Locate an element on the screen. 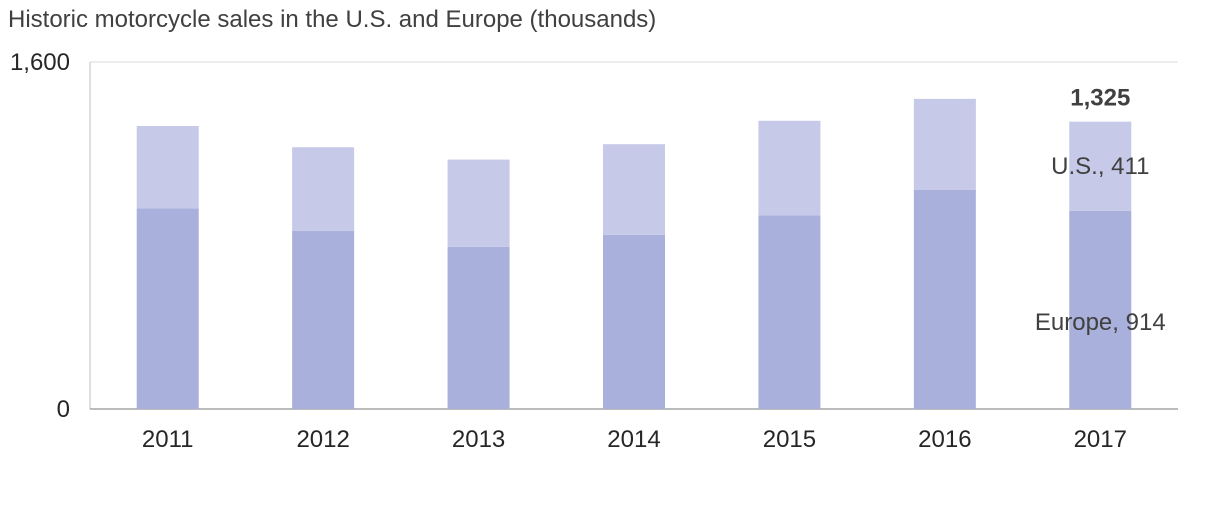  x-tick-label: 2011 is located at coordinates (168, 439).